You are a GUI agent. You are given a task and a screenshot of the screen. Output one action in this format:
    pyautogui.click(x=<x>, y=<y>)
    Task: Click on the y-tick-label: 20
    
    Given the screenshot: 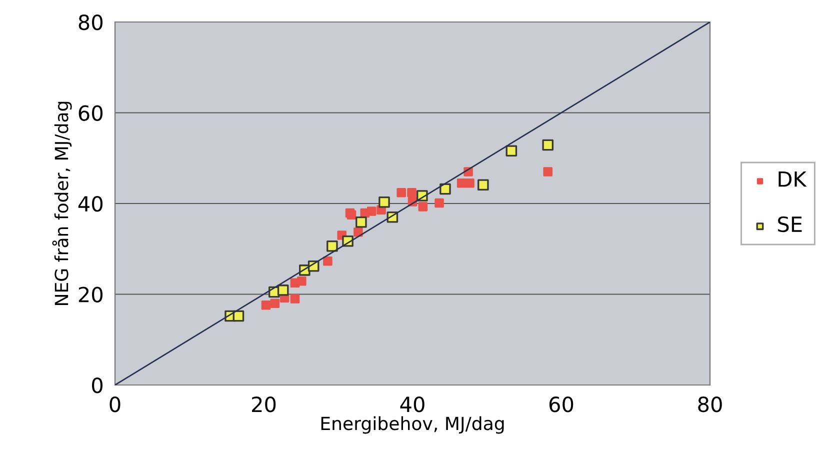 What is the action you would take?
    pyautogui.click(x=90, y=294)
    